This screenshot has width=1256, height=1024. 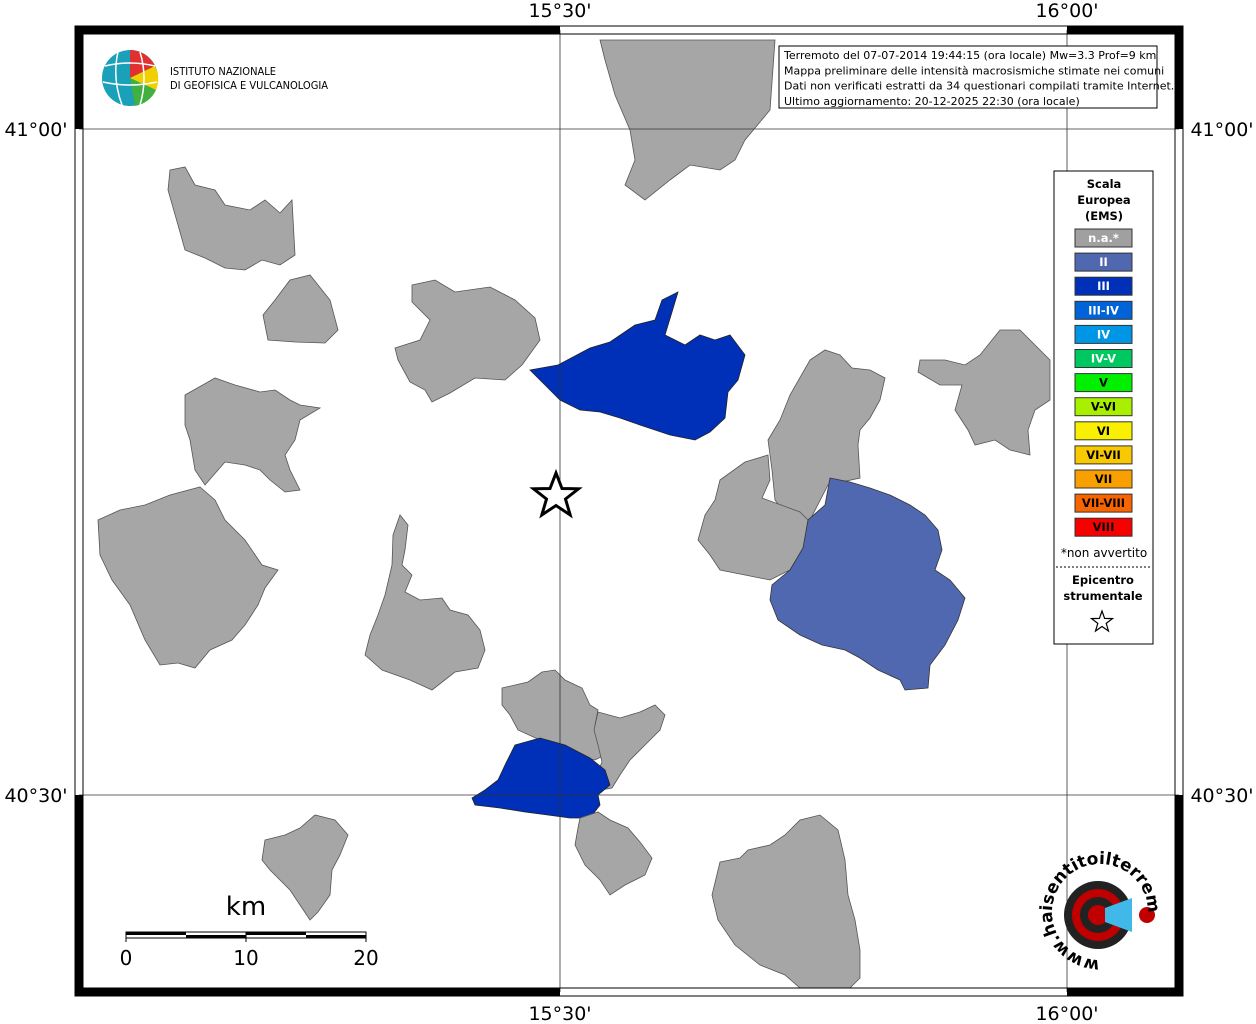 I want to click on legend-label: VII, so click(x=1103, y=479).